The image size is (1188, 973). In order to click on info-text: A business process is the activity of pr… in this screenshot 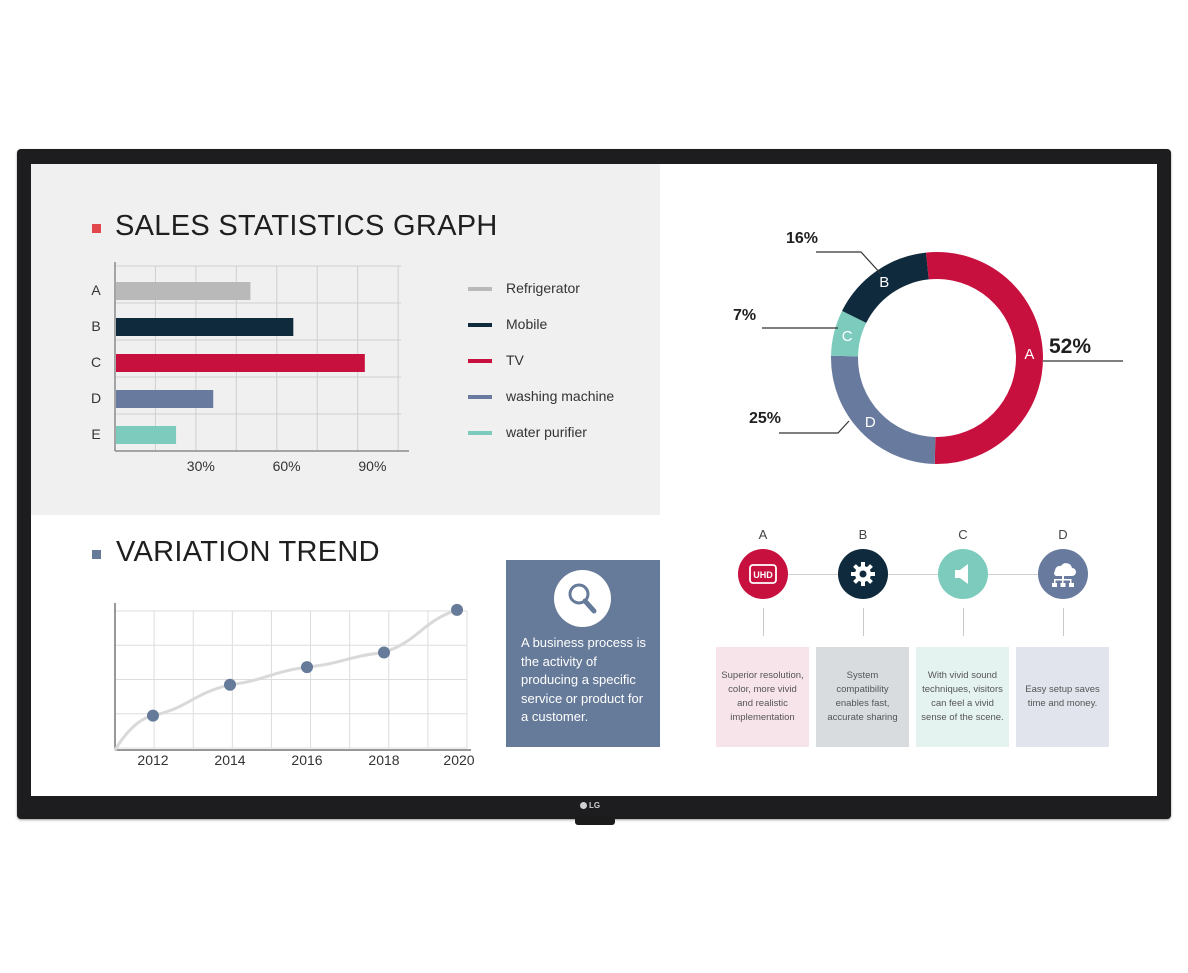, I will do `click(584, 679)`.